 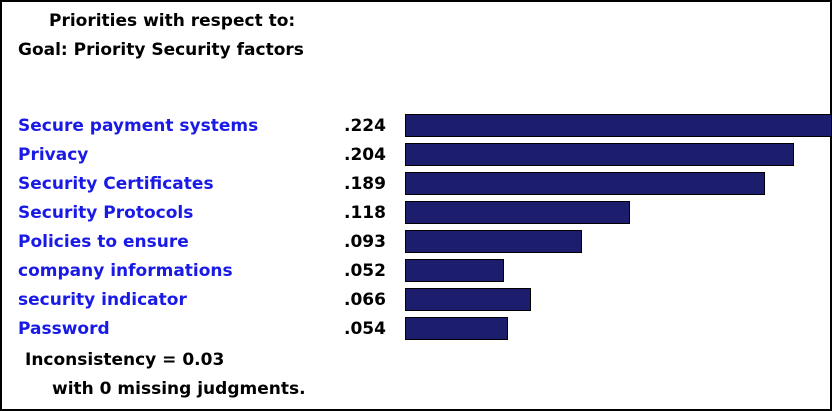 I want to click on value-label: .054, so click(x=365, y=329).